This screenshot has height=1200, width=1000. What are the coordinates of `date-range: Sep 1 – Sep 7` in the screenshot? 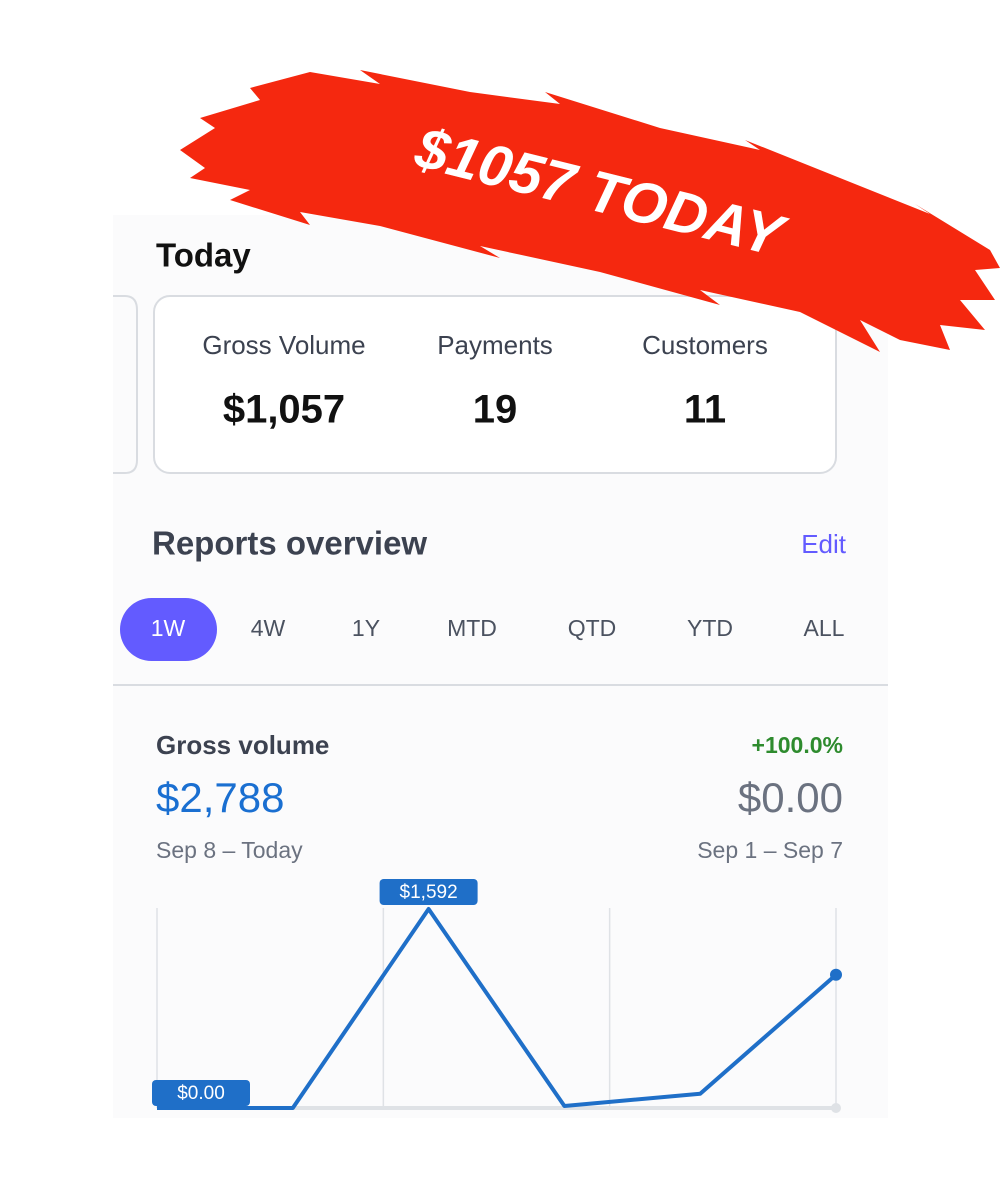 It's located at (770, 850).